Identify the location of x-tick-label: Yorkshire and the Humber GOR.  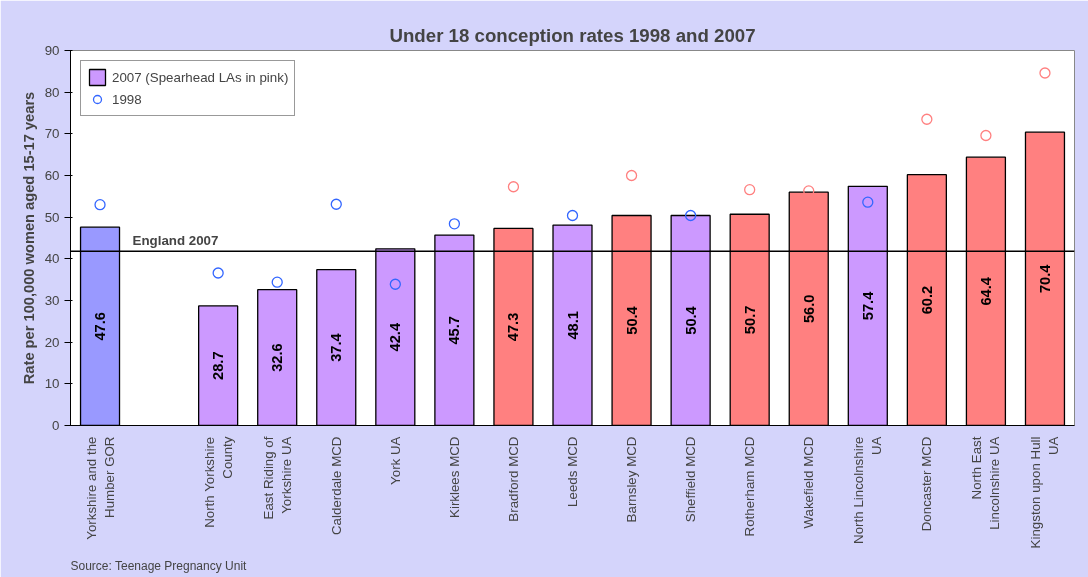
(100, 488).